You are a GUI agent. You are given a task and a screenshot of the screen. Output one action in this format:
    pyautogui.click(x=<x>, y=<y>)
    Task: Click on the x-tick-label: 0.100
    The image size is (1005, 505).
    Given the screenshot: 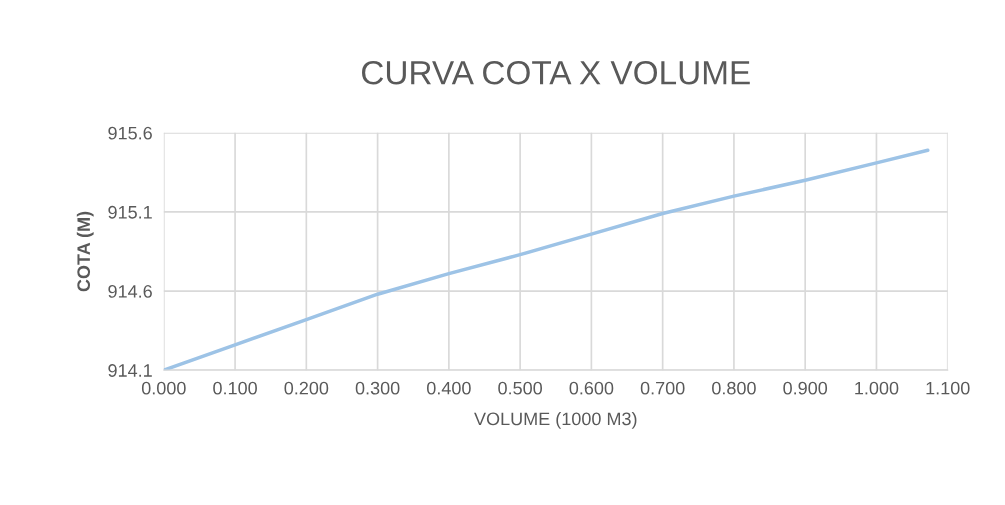 What is the action you would take?
    pyautogui.click(x=235, y=388)
    